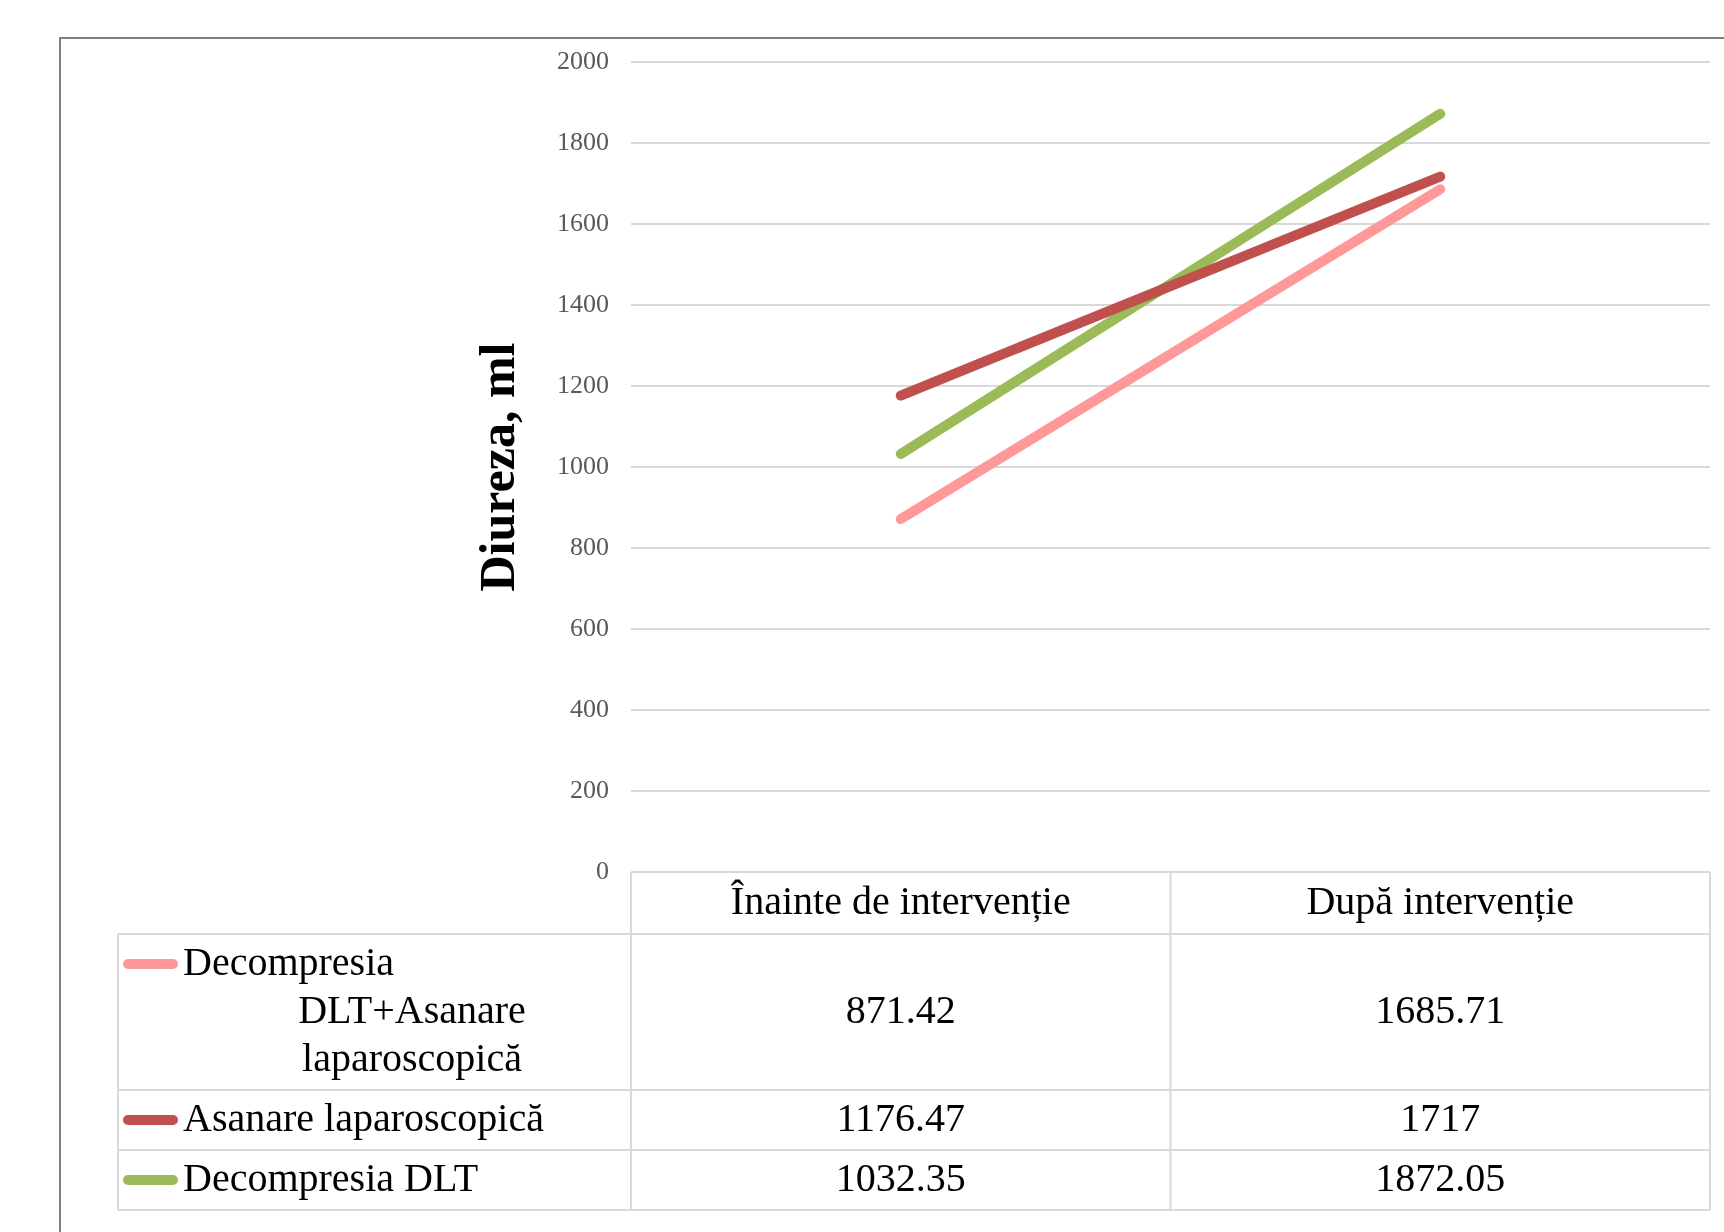  Describe the element at coordinates (496, 467) in the screenshot. I see `y-axis-title: Diureza, ml` at that location.